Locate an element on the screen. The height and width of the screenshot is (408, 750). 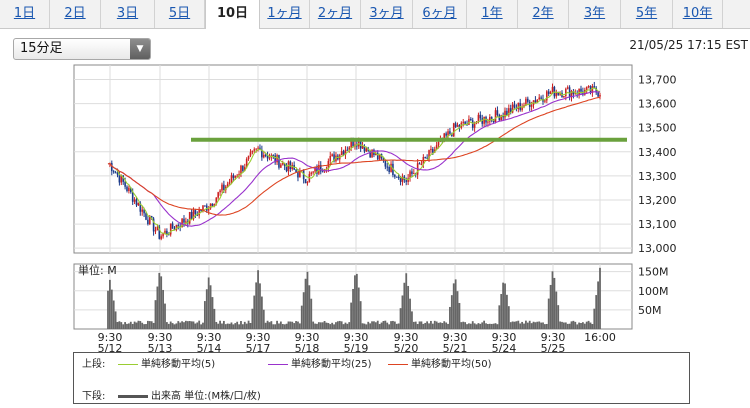
dropdown-arrow-icon: ▼ is located at coordinates (140, 49).